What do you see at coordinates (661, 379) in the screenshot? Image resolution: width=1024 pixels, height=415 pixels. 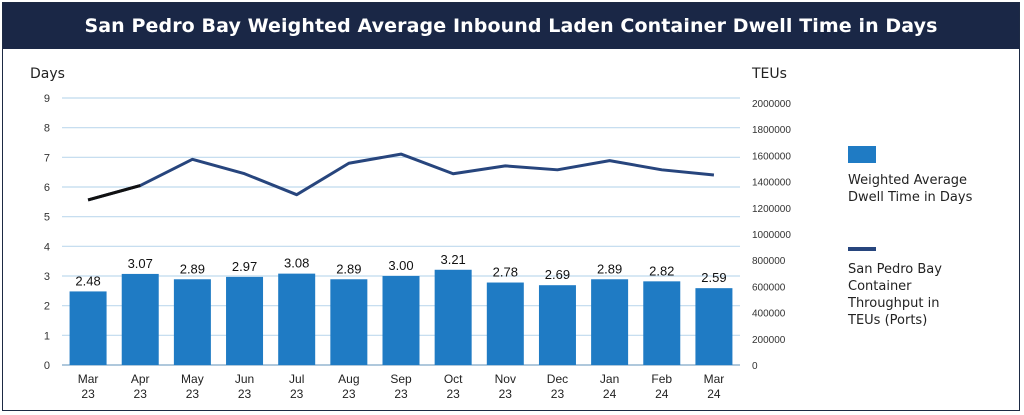 I see `x-tick-label-month: Feb` at bounding box center [661, 379].